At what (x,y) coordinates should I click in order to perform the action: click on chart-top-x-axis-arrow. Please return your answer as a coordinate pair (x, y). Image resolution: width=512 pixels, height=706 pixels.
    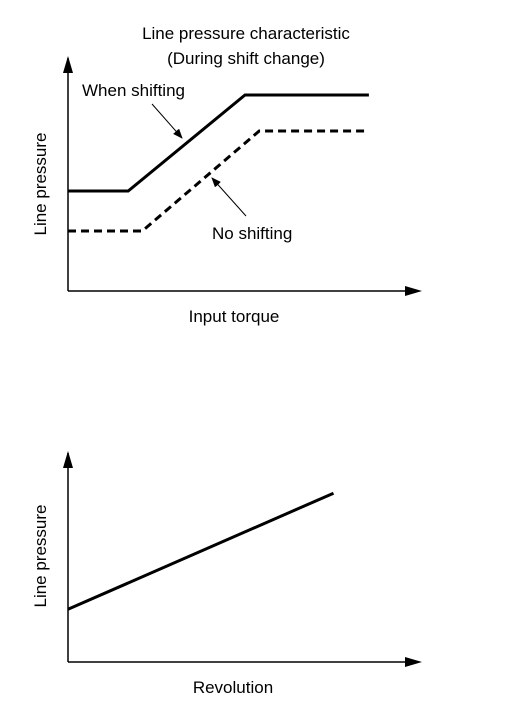
    Looking at the image, I should click on (413, 291).